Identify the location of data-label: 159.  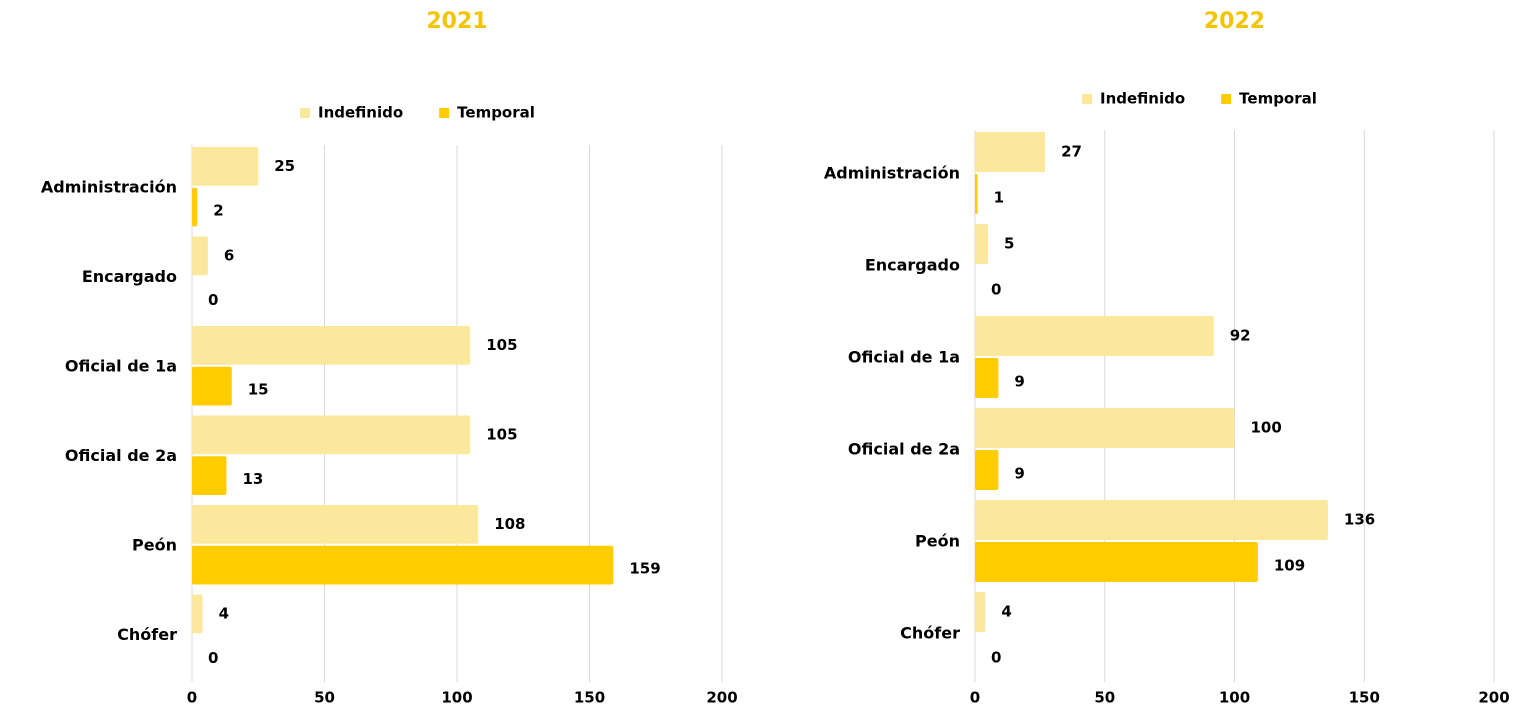
(644, 569).